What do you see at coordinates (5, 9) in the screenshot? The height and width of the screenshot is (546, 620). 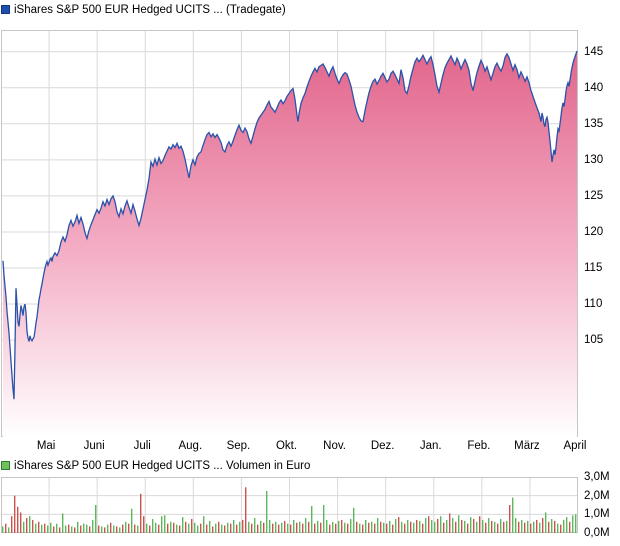 I see `price-legend-swatch-icon` at bounding box center [5, 9].